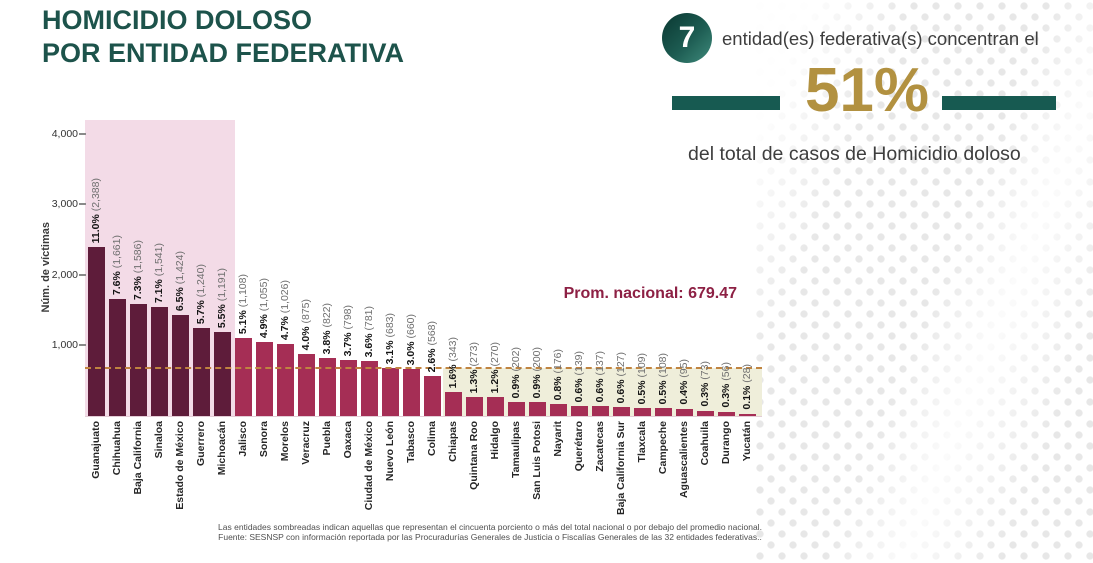  I want to click on x-axis-label: Tlaxcala, so click(642, 442).